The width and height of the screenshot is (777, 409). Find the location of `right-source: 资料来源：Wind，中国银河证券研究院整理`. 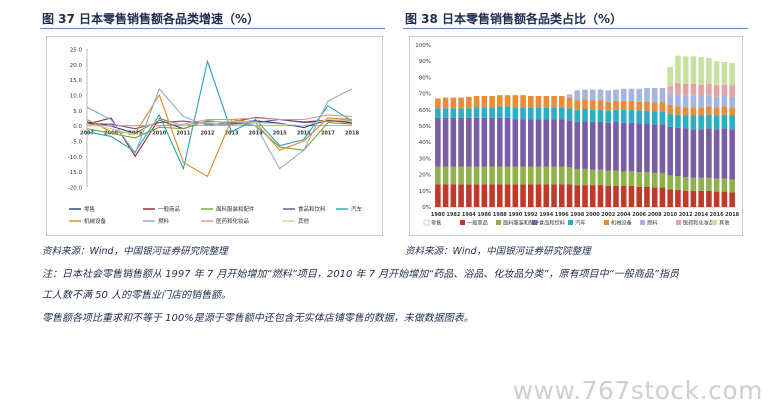

right-source: 资料来源：Wind，中国银河证券研究院整理 is located at coordinates (498, 251).